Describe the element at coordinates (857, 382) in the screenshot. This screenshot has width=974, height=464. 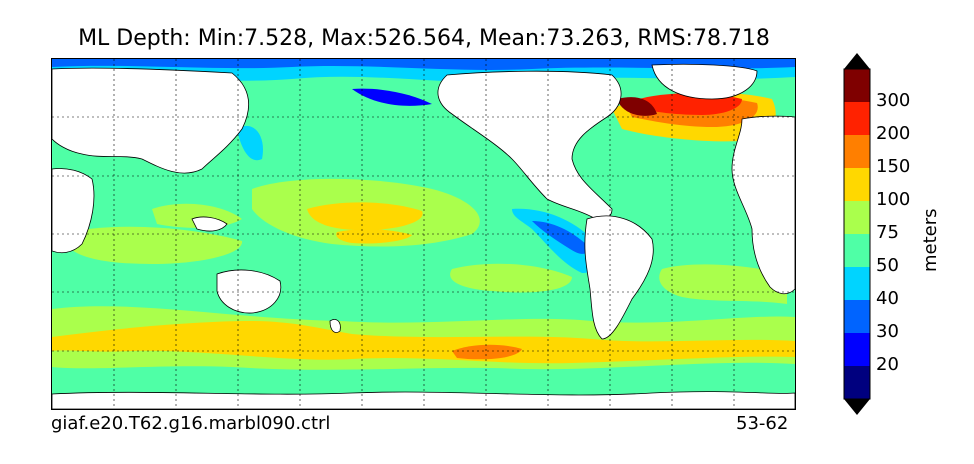
I see `colorbar-segment-lt20` at that location.